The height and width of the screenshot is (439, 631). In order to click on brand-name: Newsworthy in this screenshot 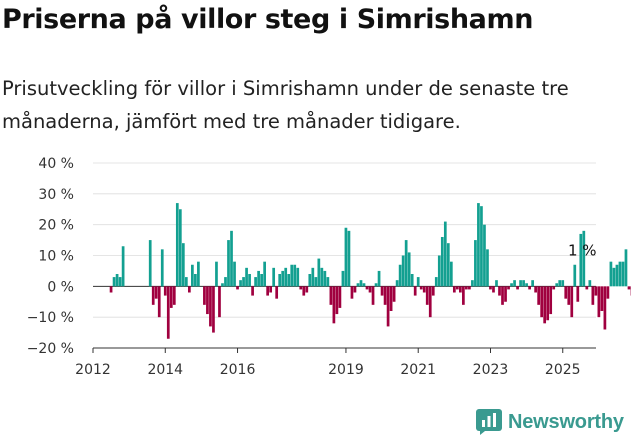, I will do `click(566, 421)`.